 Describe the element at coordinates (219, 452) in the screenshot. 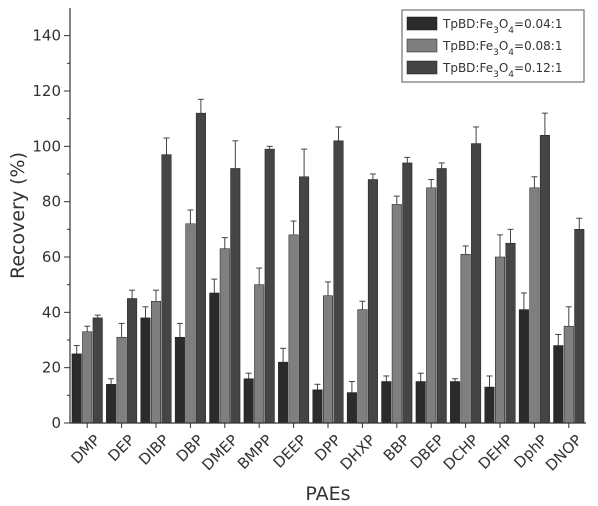

I see `x-tick-label-dmep: DMEP` at that location.